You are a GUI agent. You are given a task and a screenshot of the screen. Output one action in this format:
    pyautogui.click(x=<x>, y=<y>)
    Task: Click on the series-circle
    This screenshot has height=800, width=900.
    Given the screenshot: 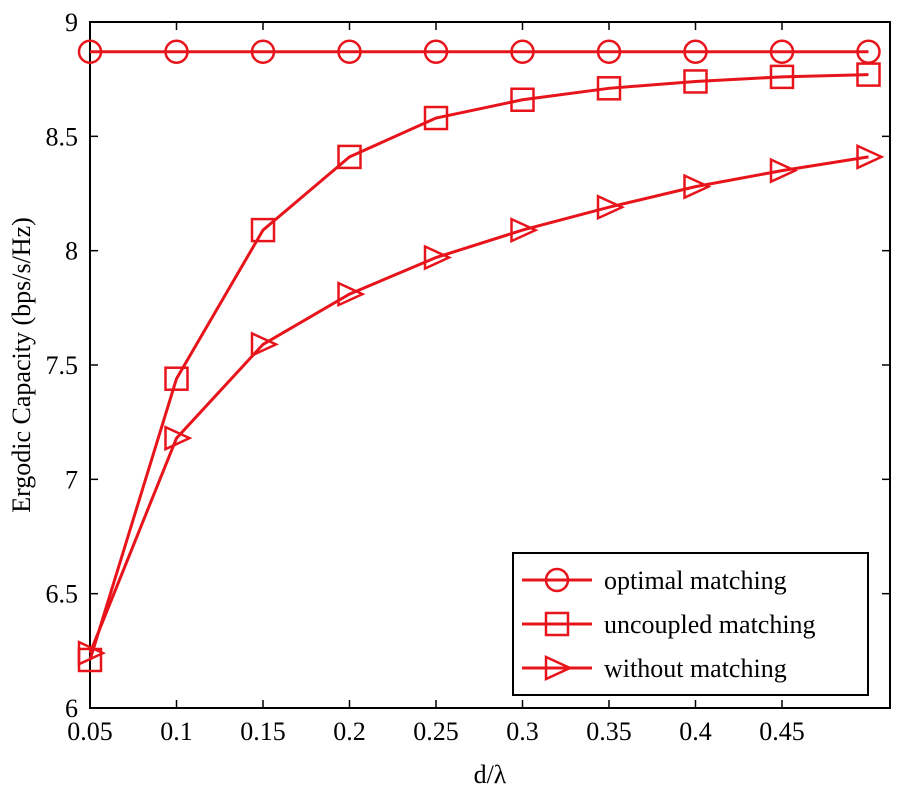 What is the action you would take?
    pyautogui.click(x=479, y=51)
    